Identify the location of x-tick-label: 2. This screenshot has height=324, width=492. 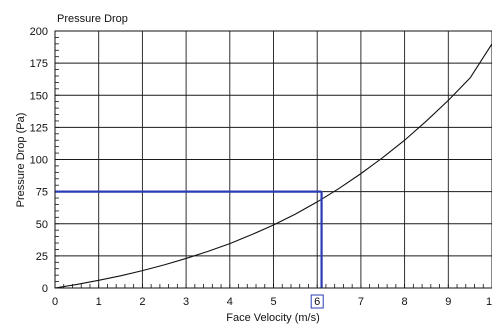
(142, 302).